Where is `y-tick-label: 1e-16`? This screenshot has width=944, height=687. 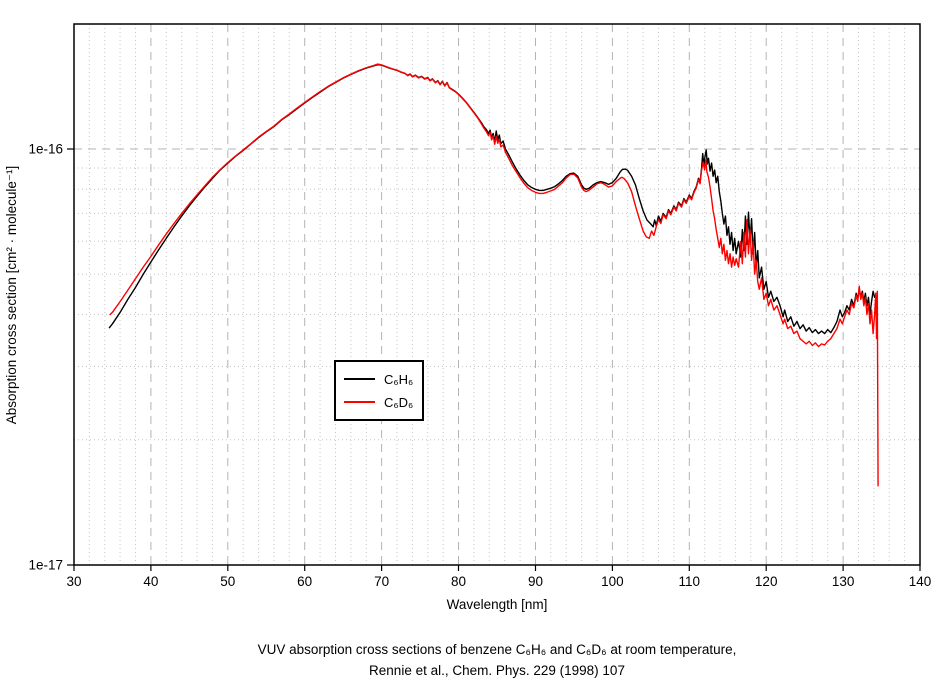 y-tick-label: 1e-16 is located at coordinates (45, 149).